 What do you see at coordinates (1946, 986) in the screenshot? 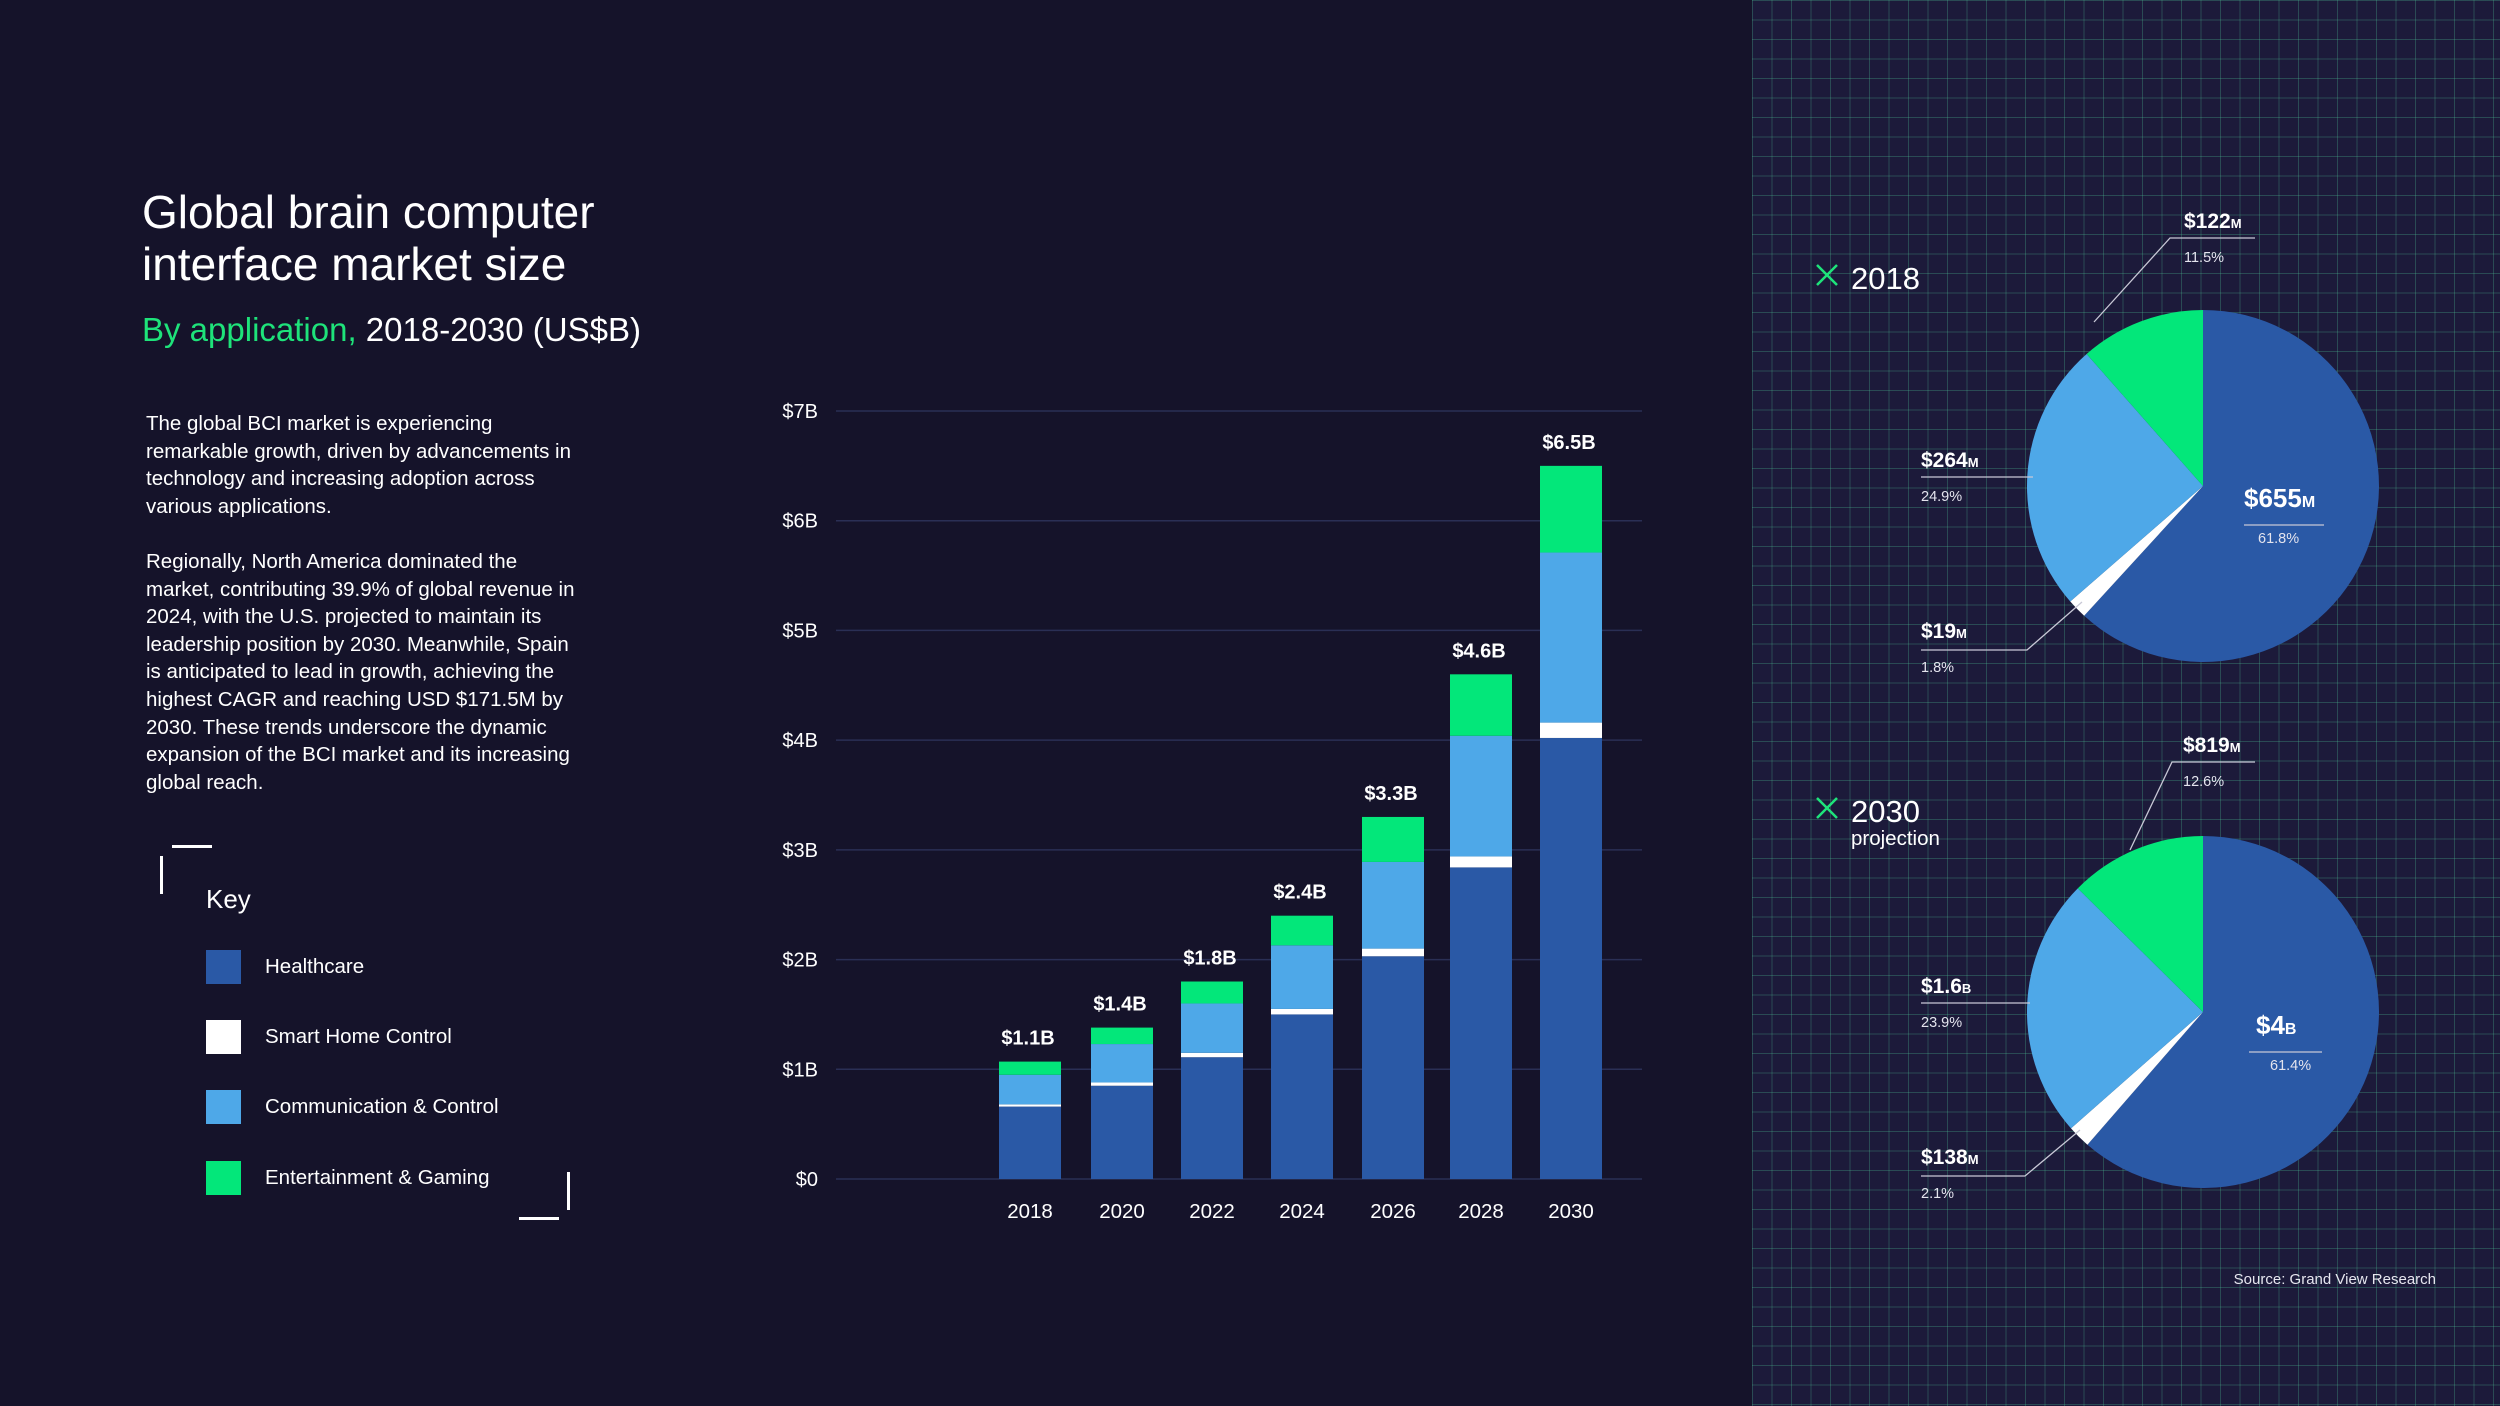
I see `slice-amount-label: $1.6B` at bounding box center [1946, 986].